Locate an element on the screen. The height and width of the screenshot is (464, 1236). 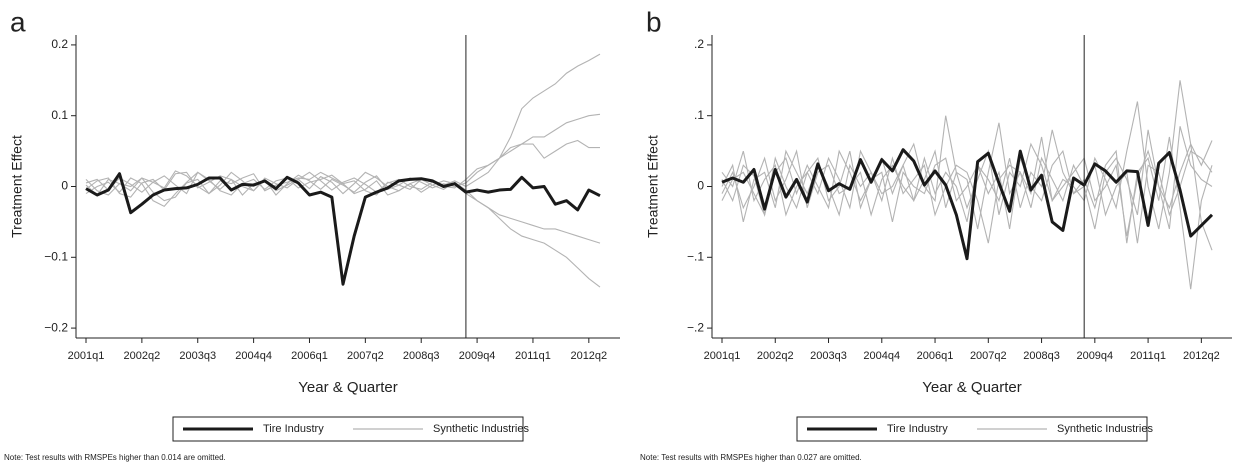
panel-label: a is located at coordinates (18, 21).